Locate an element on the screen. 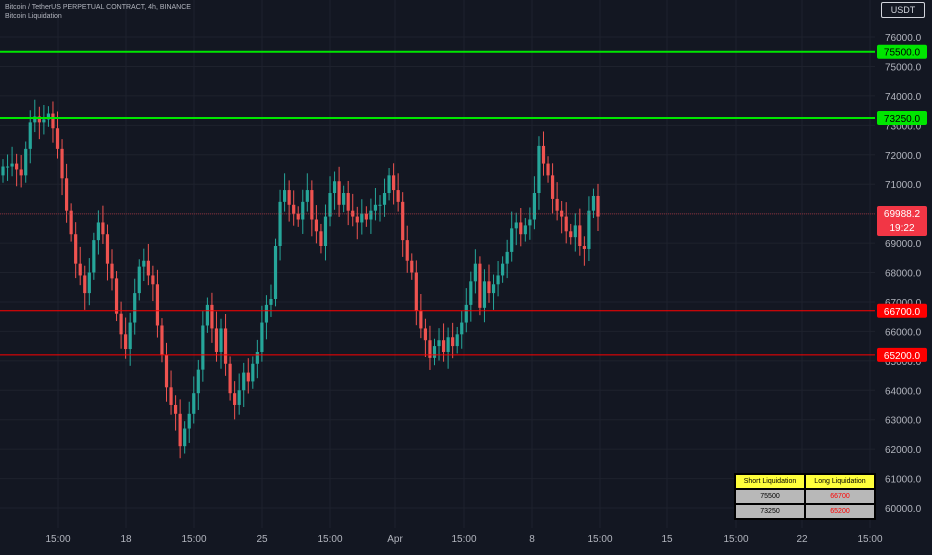 Image resolution: width=932 pixels, height=555 pixels. price-tick-label: 72000.0 is located at coordinates (903, 156).